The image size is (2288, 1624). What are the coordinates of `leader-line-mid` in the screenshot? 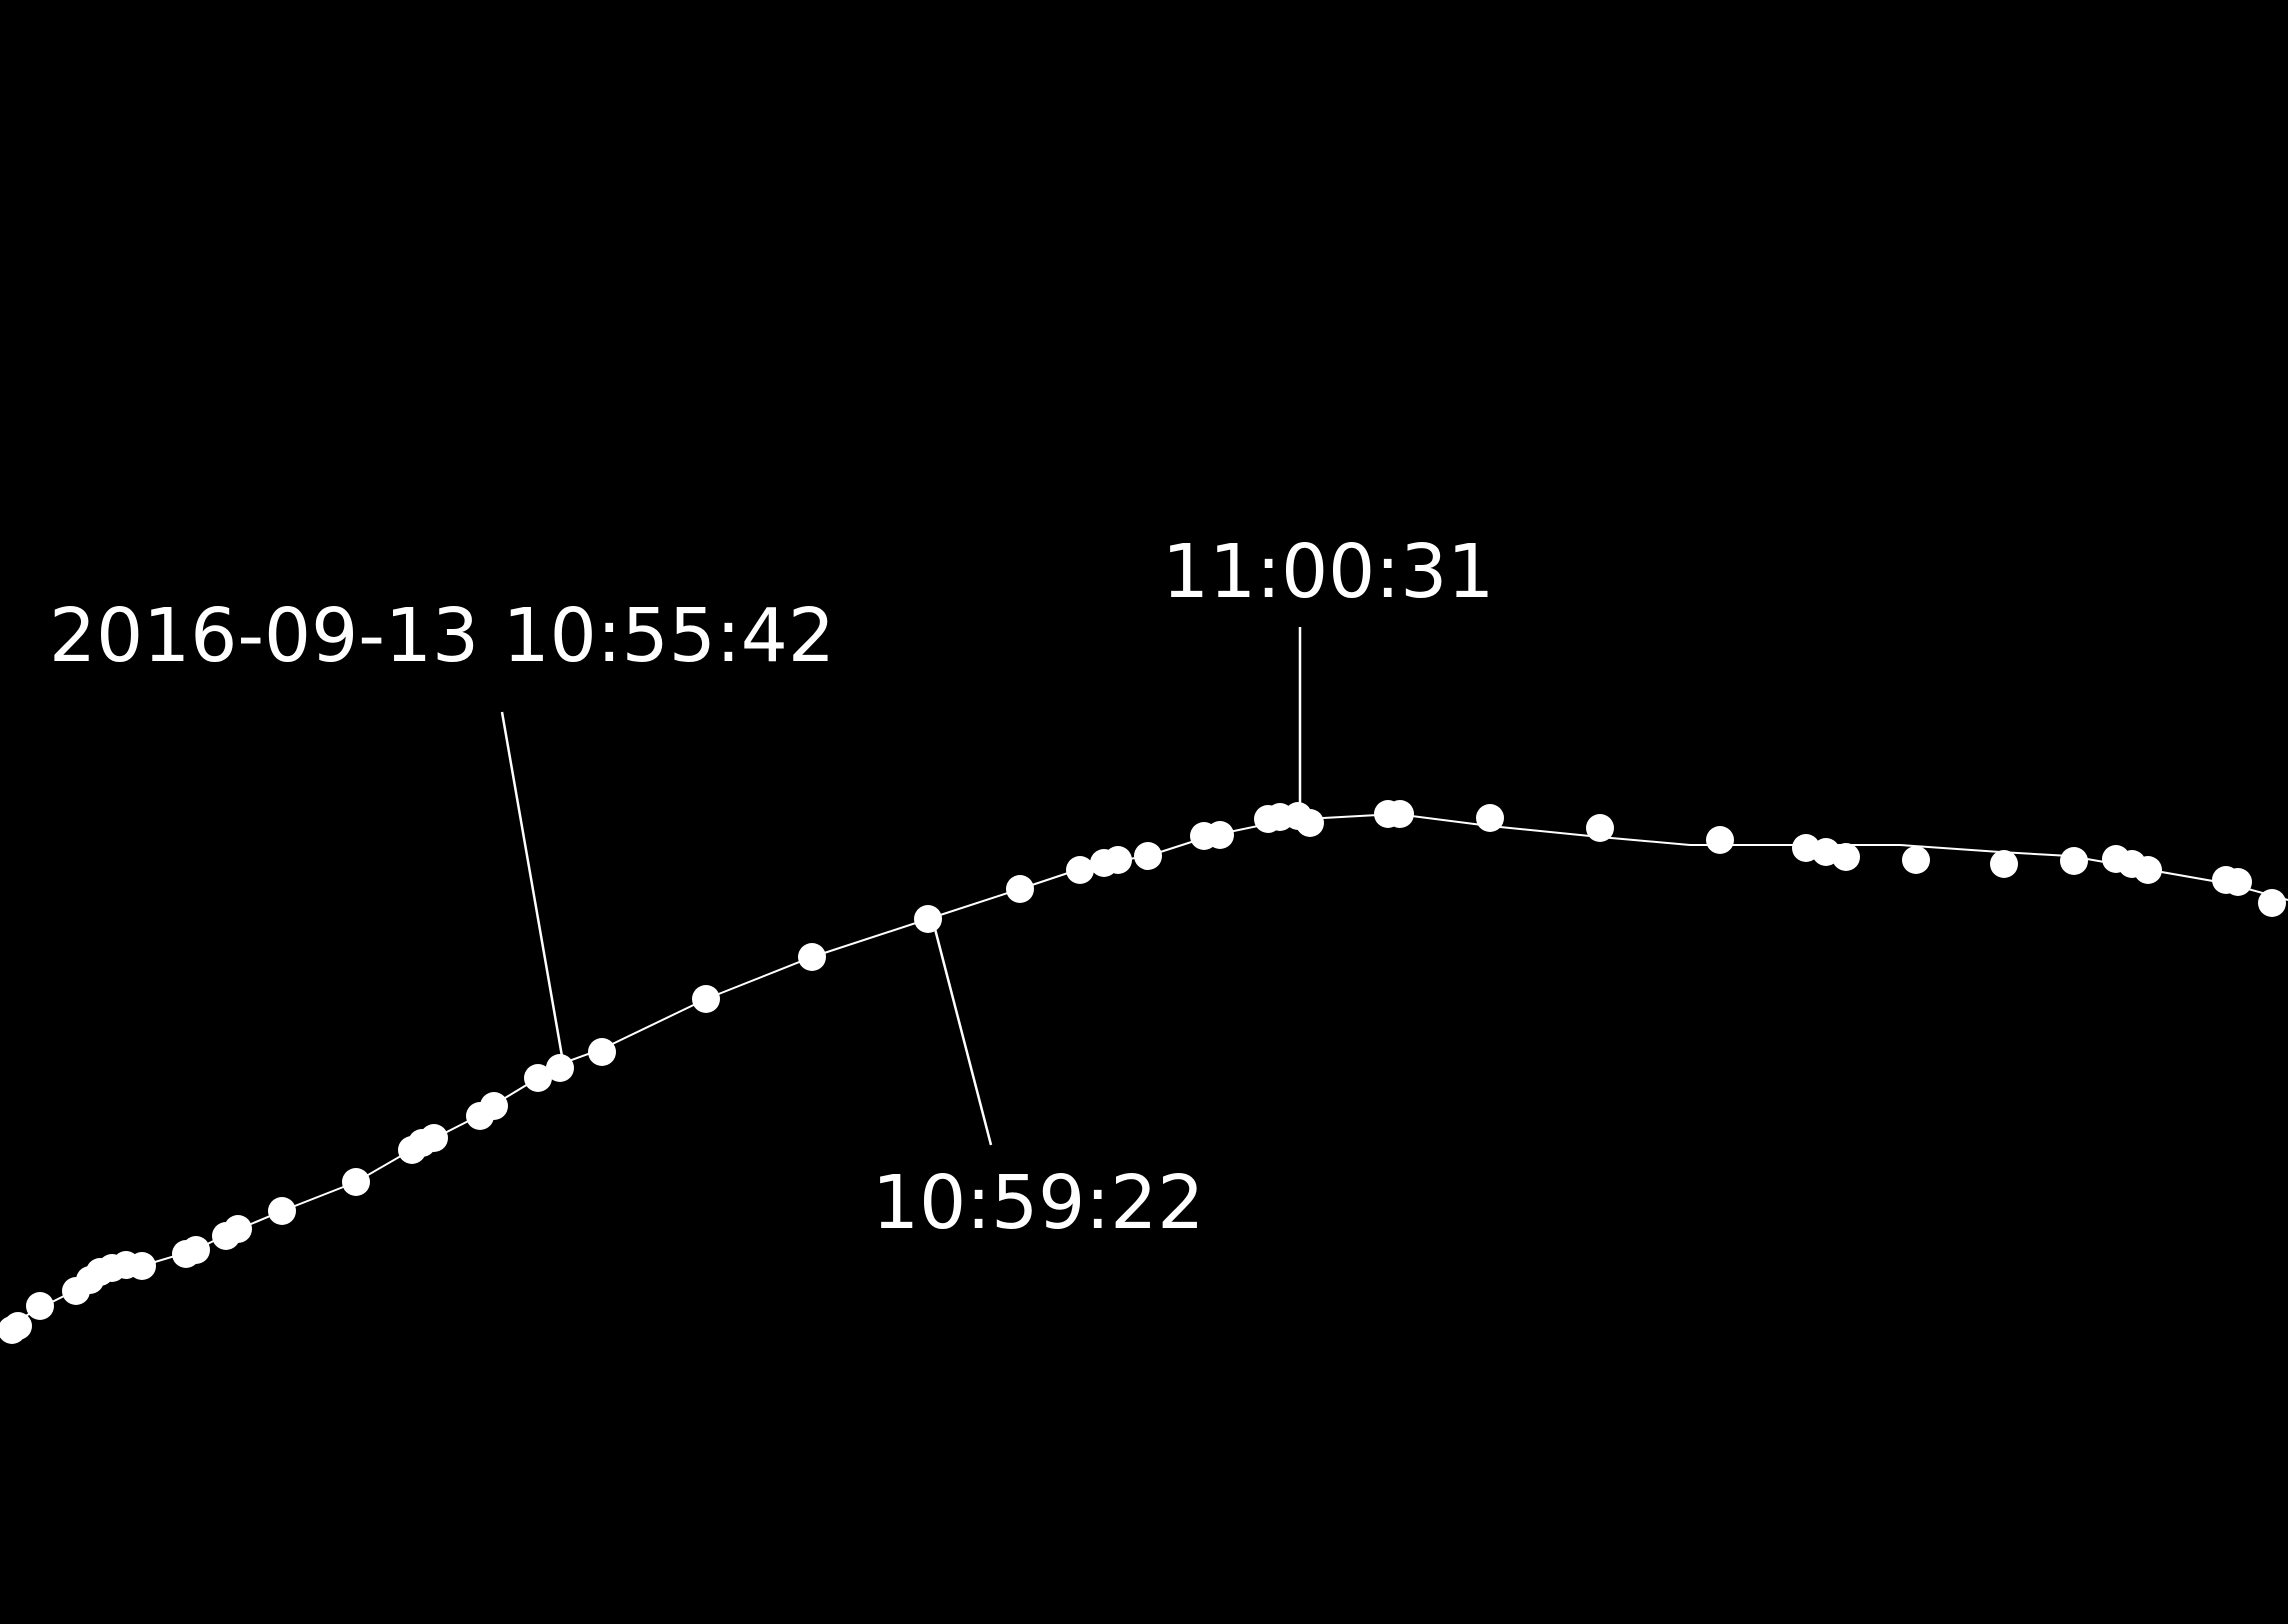 It's located at (962, 1035).